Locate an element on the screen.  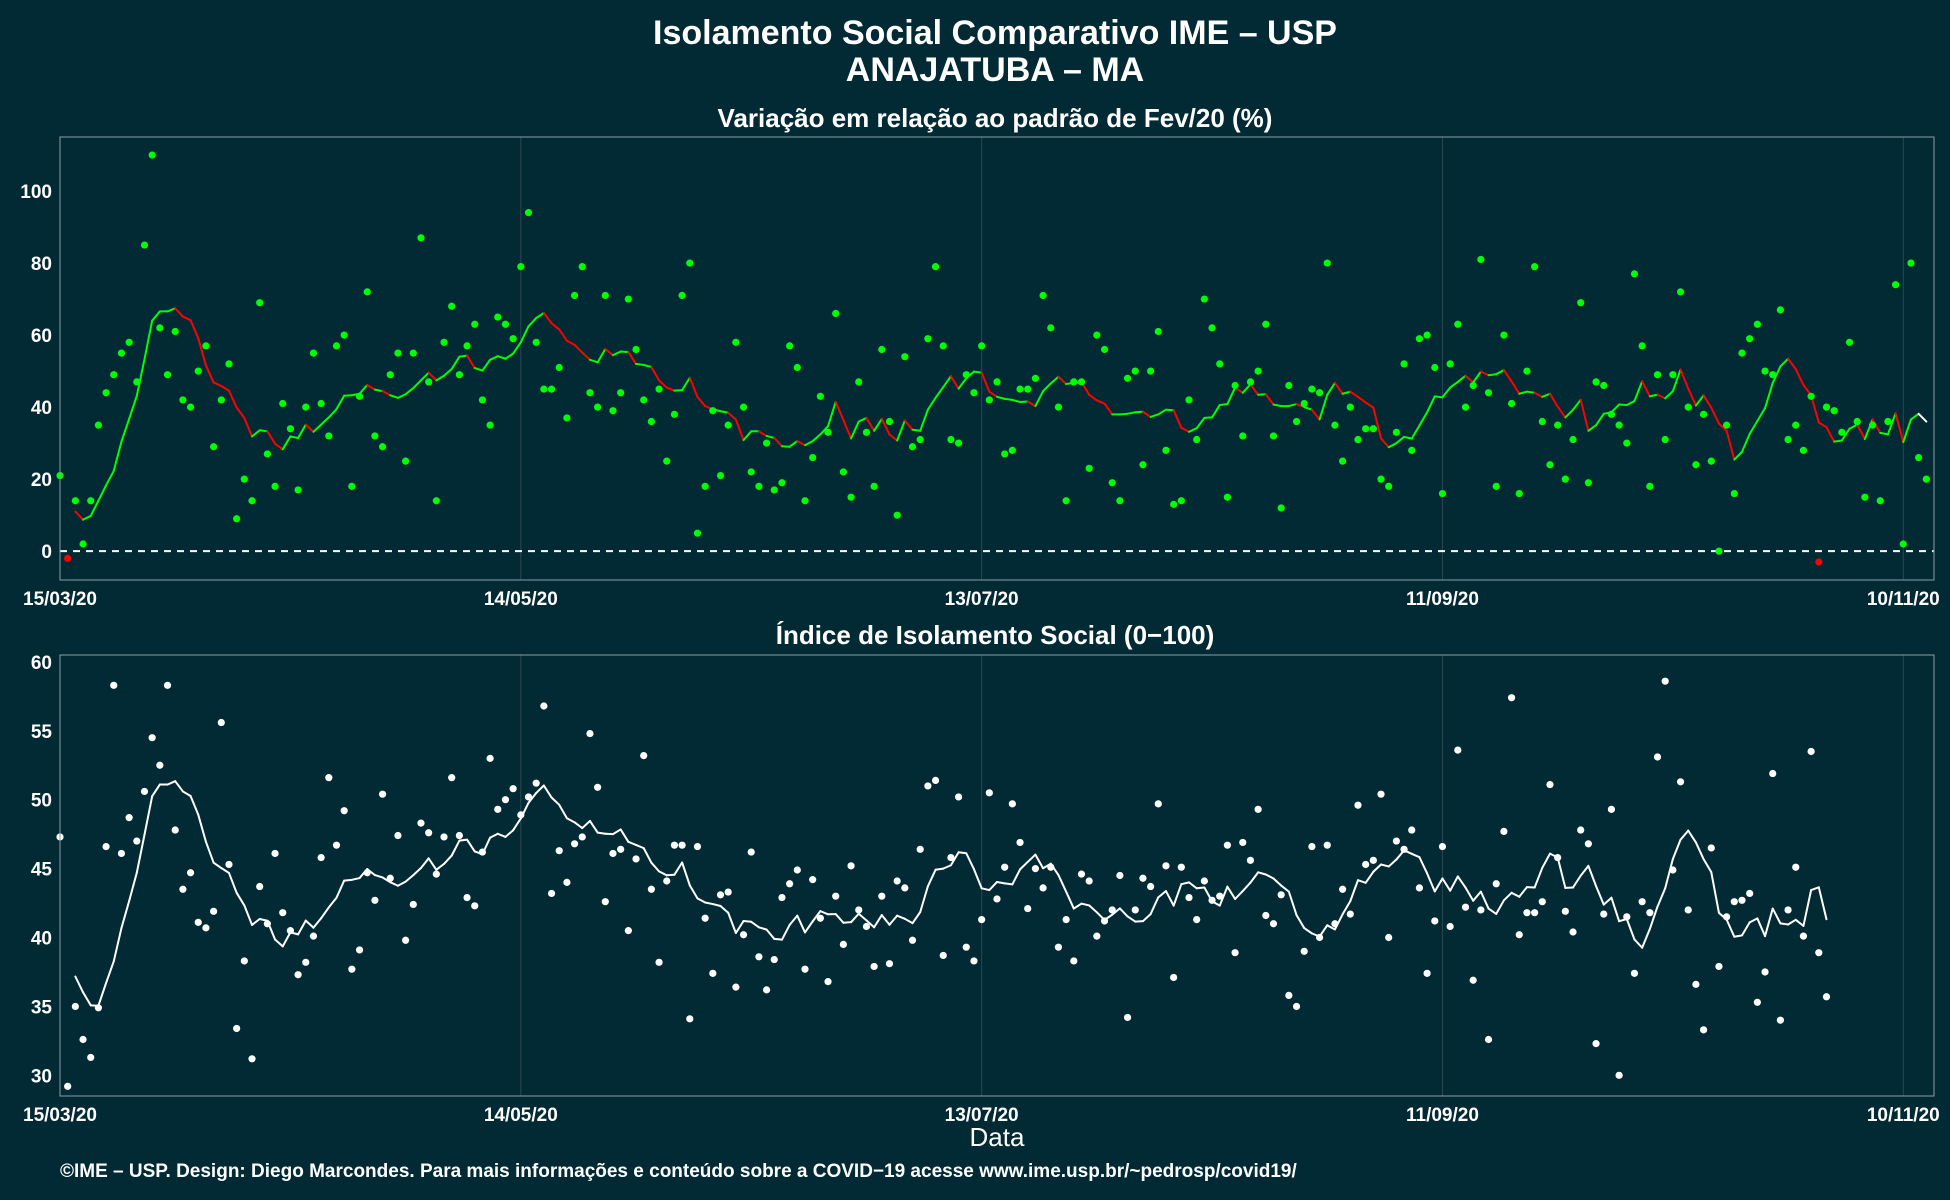
x-tick-label: 13/07/20 is located at coordinates (982, 599).